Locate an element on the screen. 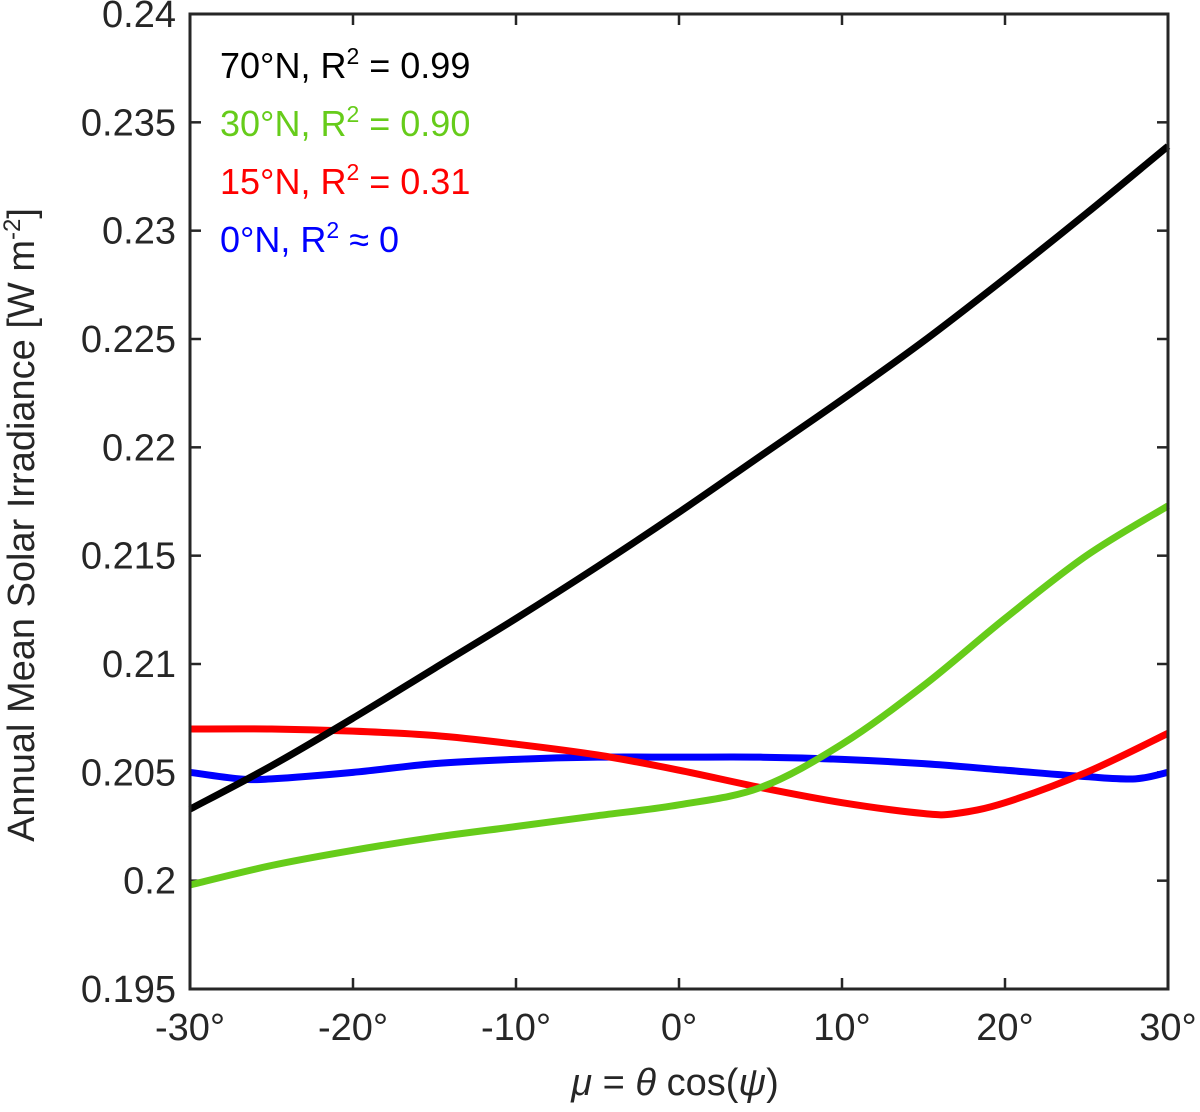 The image size is (1200, 1112). x-tick-label: -20° is located at coordinates (353, 1028).